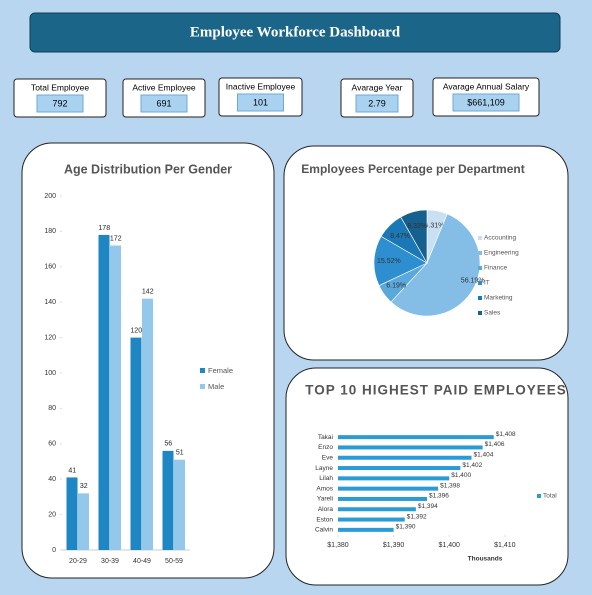  What do you see at coordinates (338, 545) in the screenshot?
I see `x-tick-label: $1,380` at bounding box center [338, 545].